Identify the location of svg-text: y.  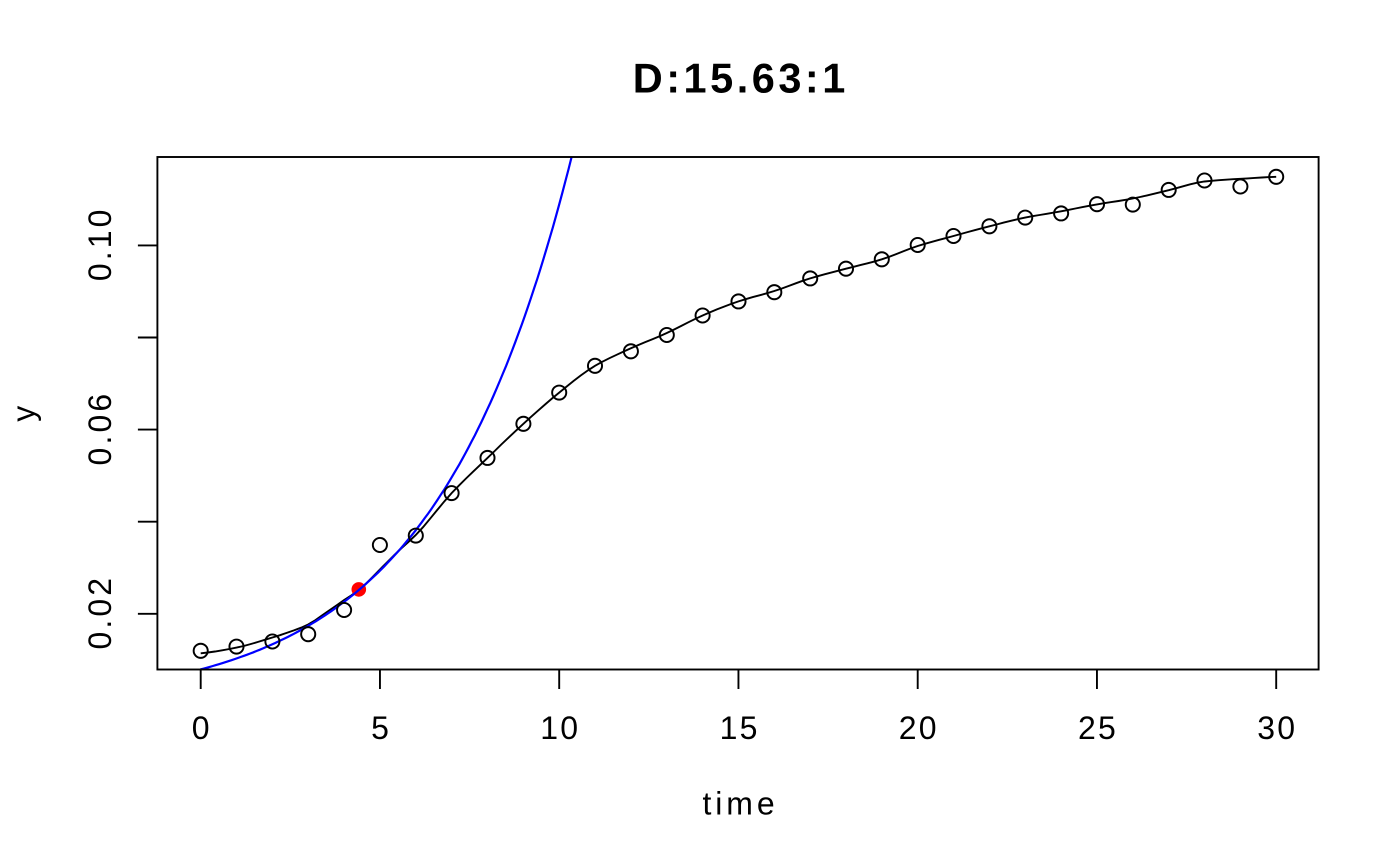
(24, 414).